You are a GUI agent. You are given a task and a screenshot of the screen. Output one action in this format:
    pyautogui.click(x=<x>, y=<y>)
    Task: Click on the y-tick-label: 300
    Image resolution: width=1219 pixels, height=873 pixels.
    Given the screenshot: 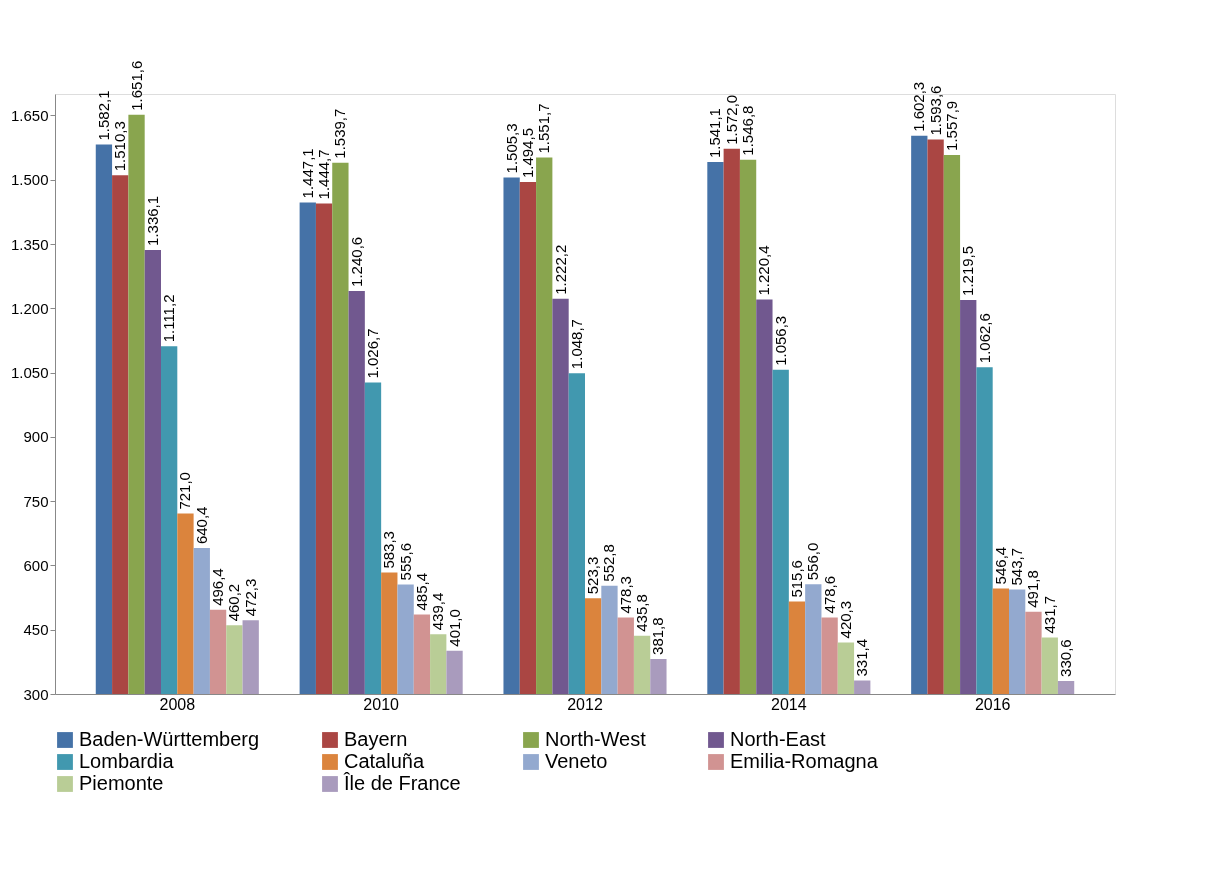 What is the action you would take?
    pyautogui.click(x=36, y=694)
    